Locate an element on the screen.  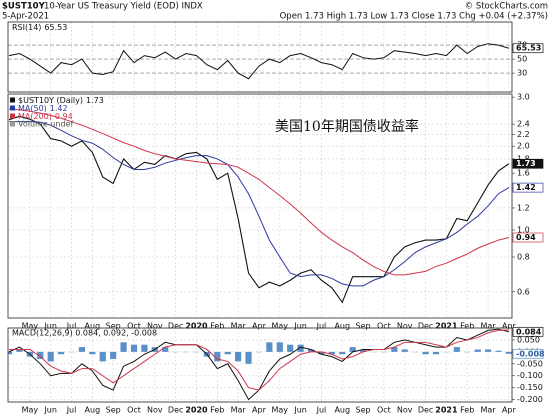
y-tick-label: 0.6 is located at coordinates (523, 291).